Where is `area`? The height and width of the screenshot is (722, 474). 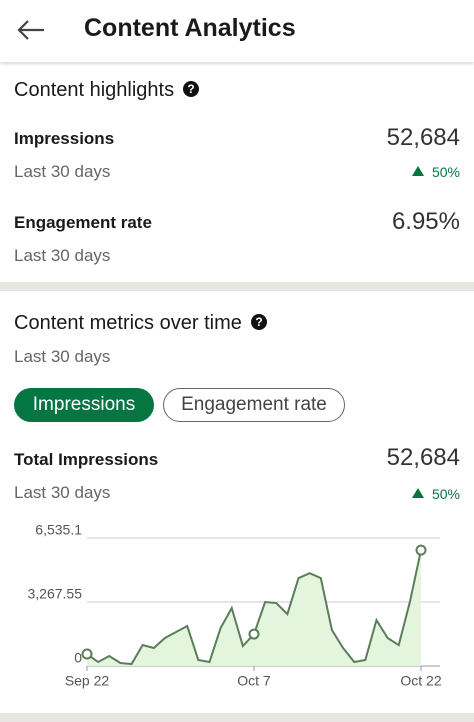 area is located at coordinates (254, 608).